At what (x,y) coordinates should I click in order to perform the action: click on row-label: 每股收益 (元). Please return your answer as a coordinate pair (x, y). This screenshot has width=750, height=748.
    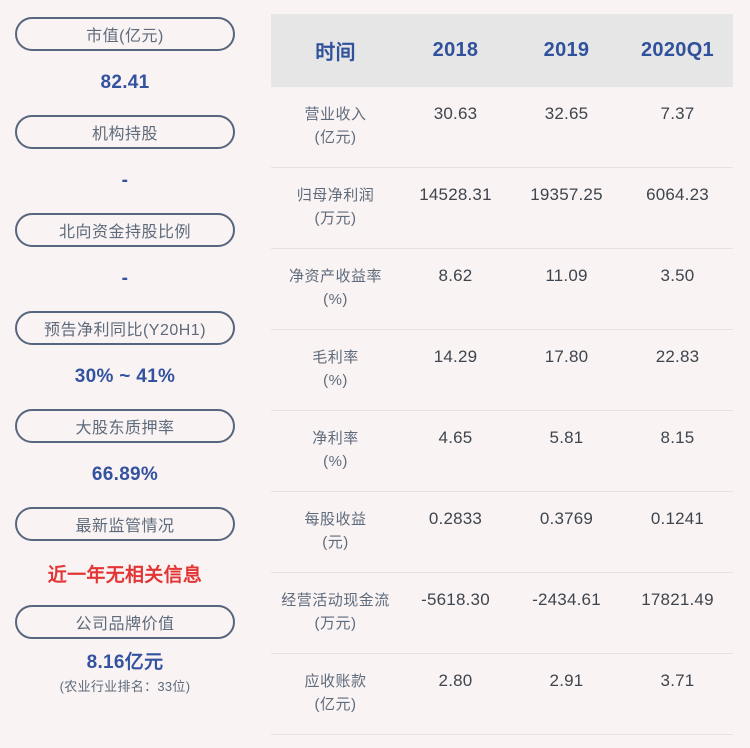
    Looking at the image, I should click on (335, 540).